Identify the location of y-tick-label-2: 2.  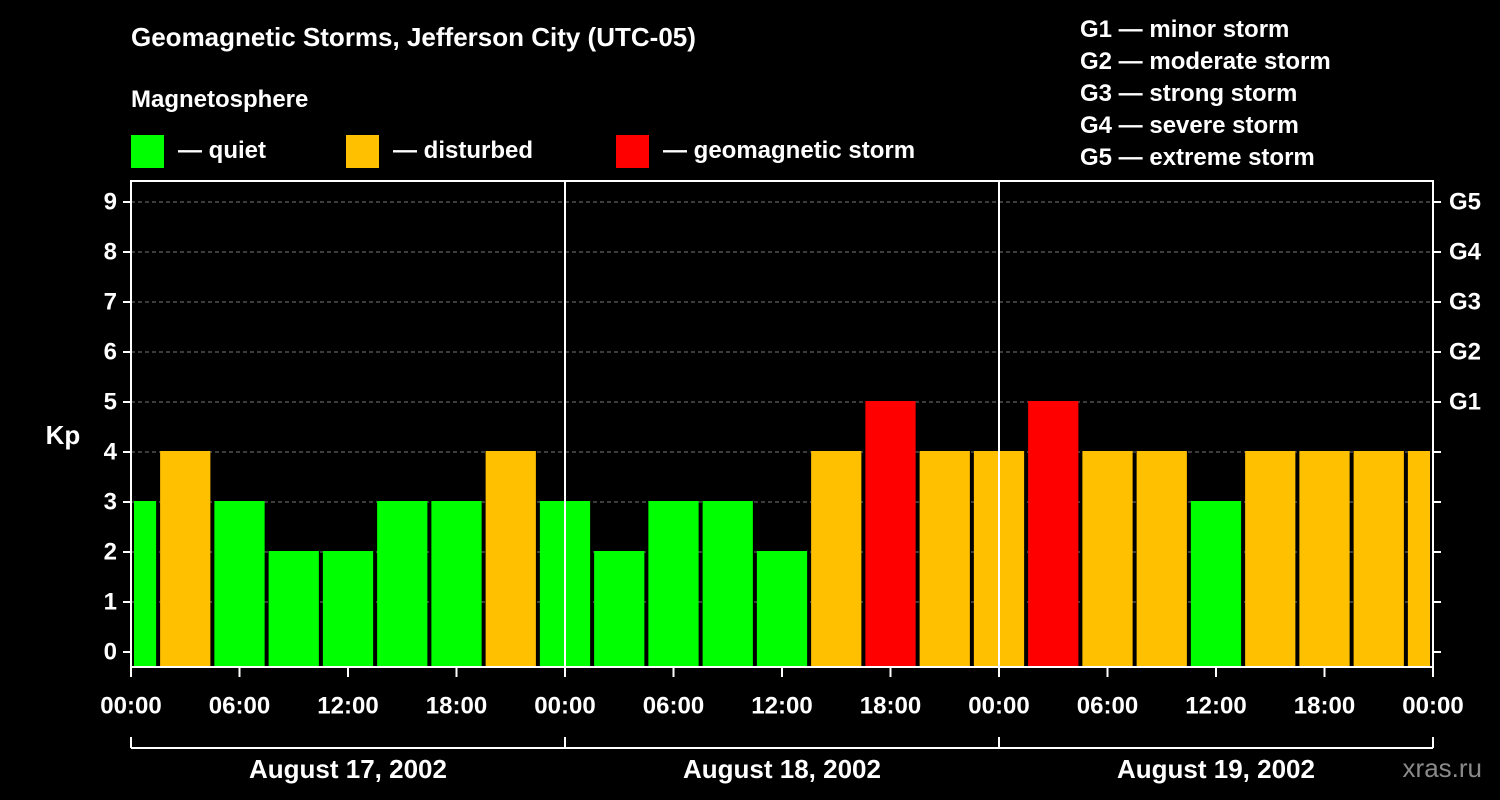
(110, 551).